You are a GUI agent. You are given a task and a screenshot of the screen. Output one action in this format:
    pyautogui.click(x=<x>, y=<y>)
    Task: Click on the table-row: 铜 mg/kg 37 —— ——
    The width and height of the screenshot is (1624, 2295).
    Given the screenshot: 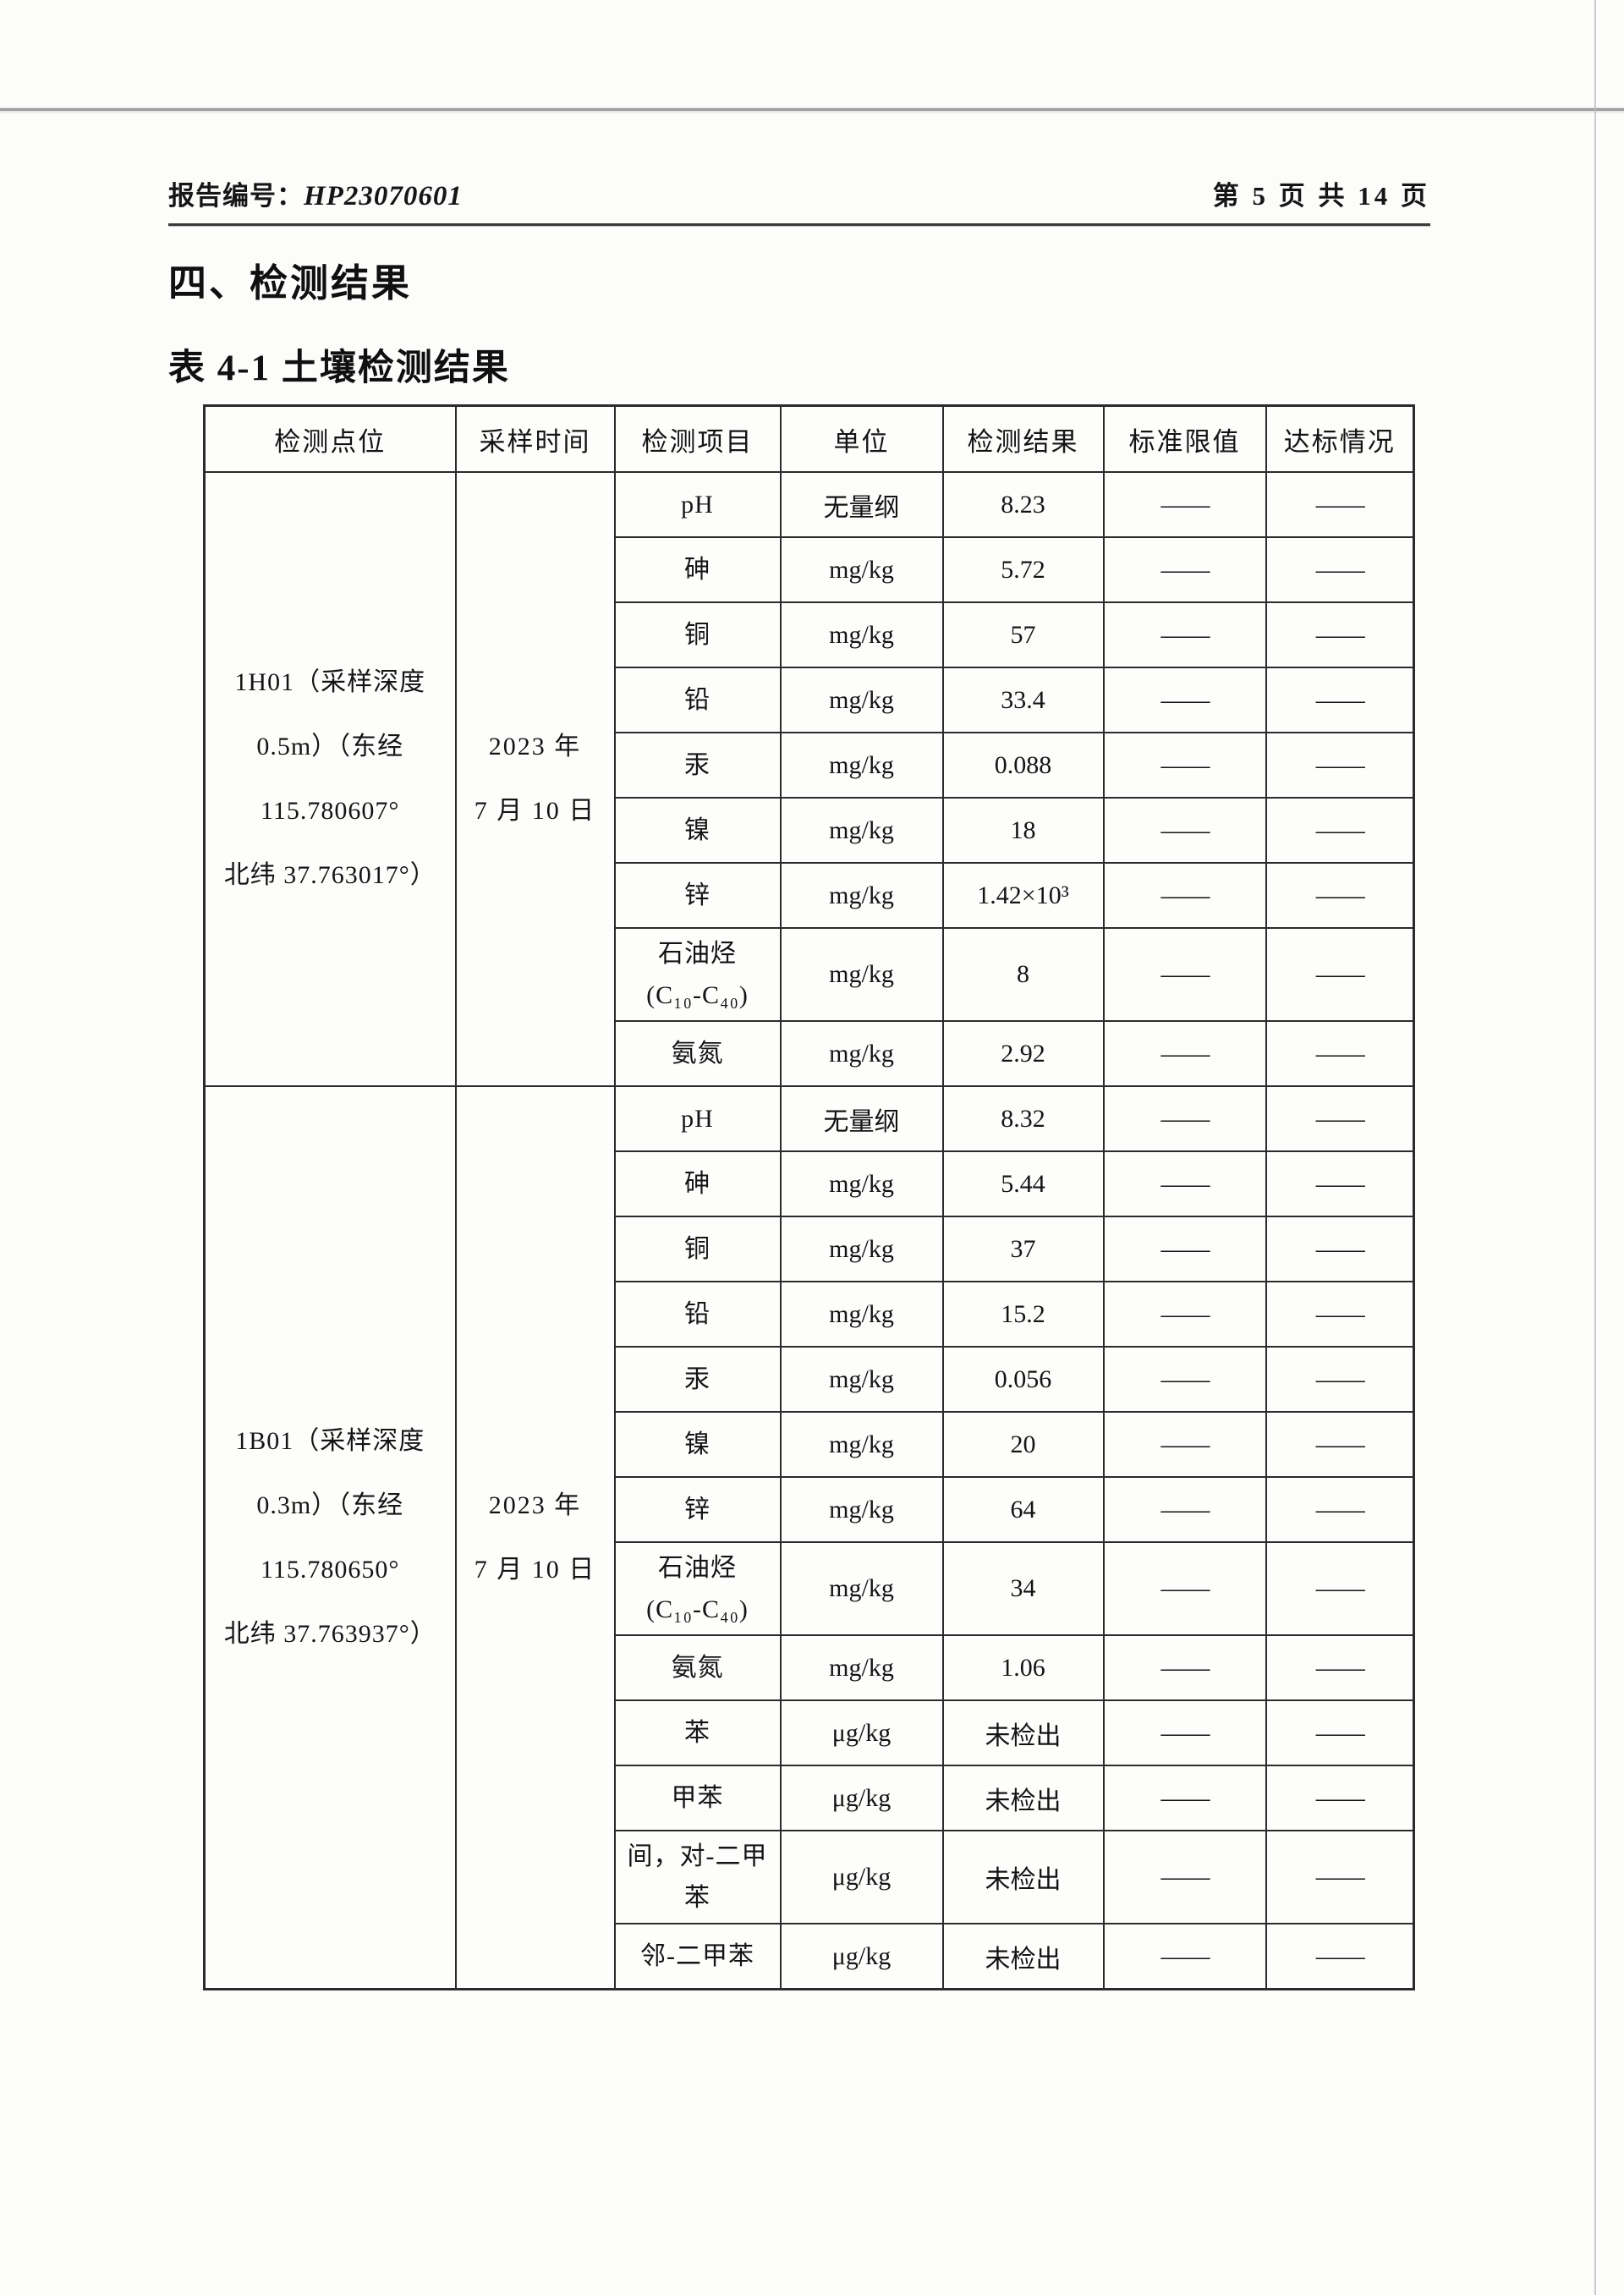 What is the action you would take?
    pyautogui.click(x=810, y=1249)
    